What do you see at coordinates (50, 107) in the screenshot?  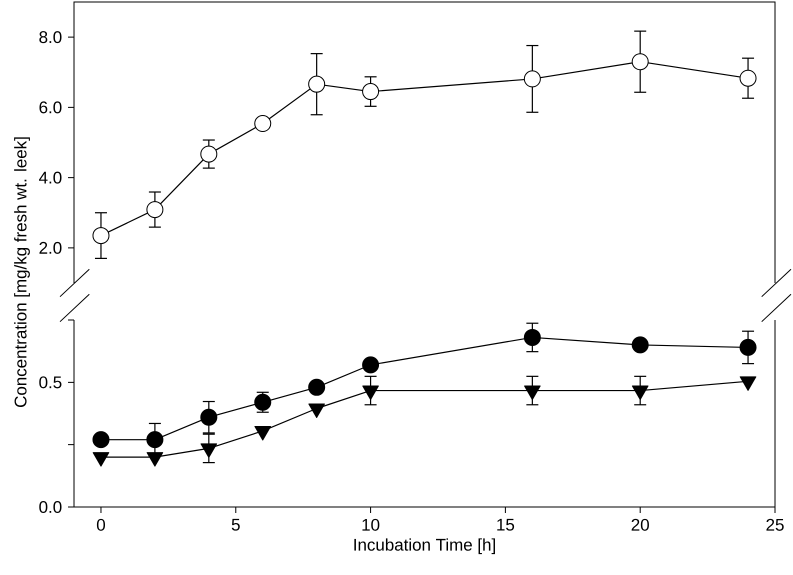 I see `y-tick-label: 6.0` at bounding box center [50, 107].